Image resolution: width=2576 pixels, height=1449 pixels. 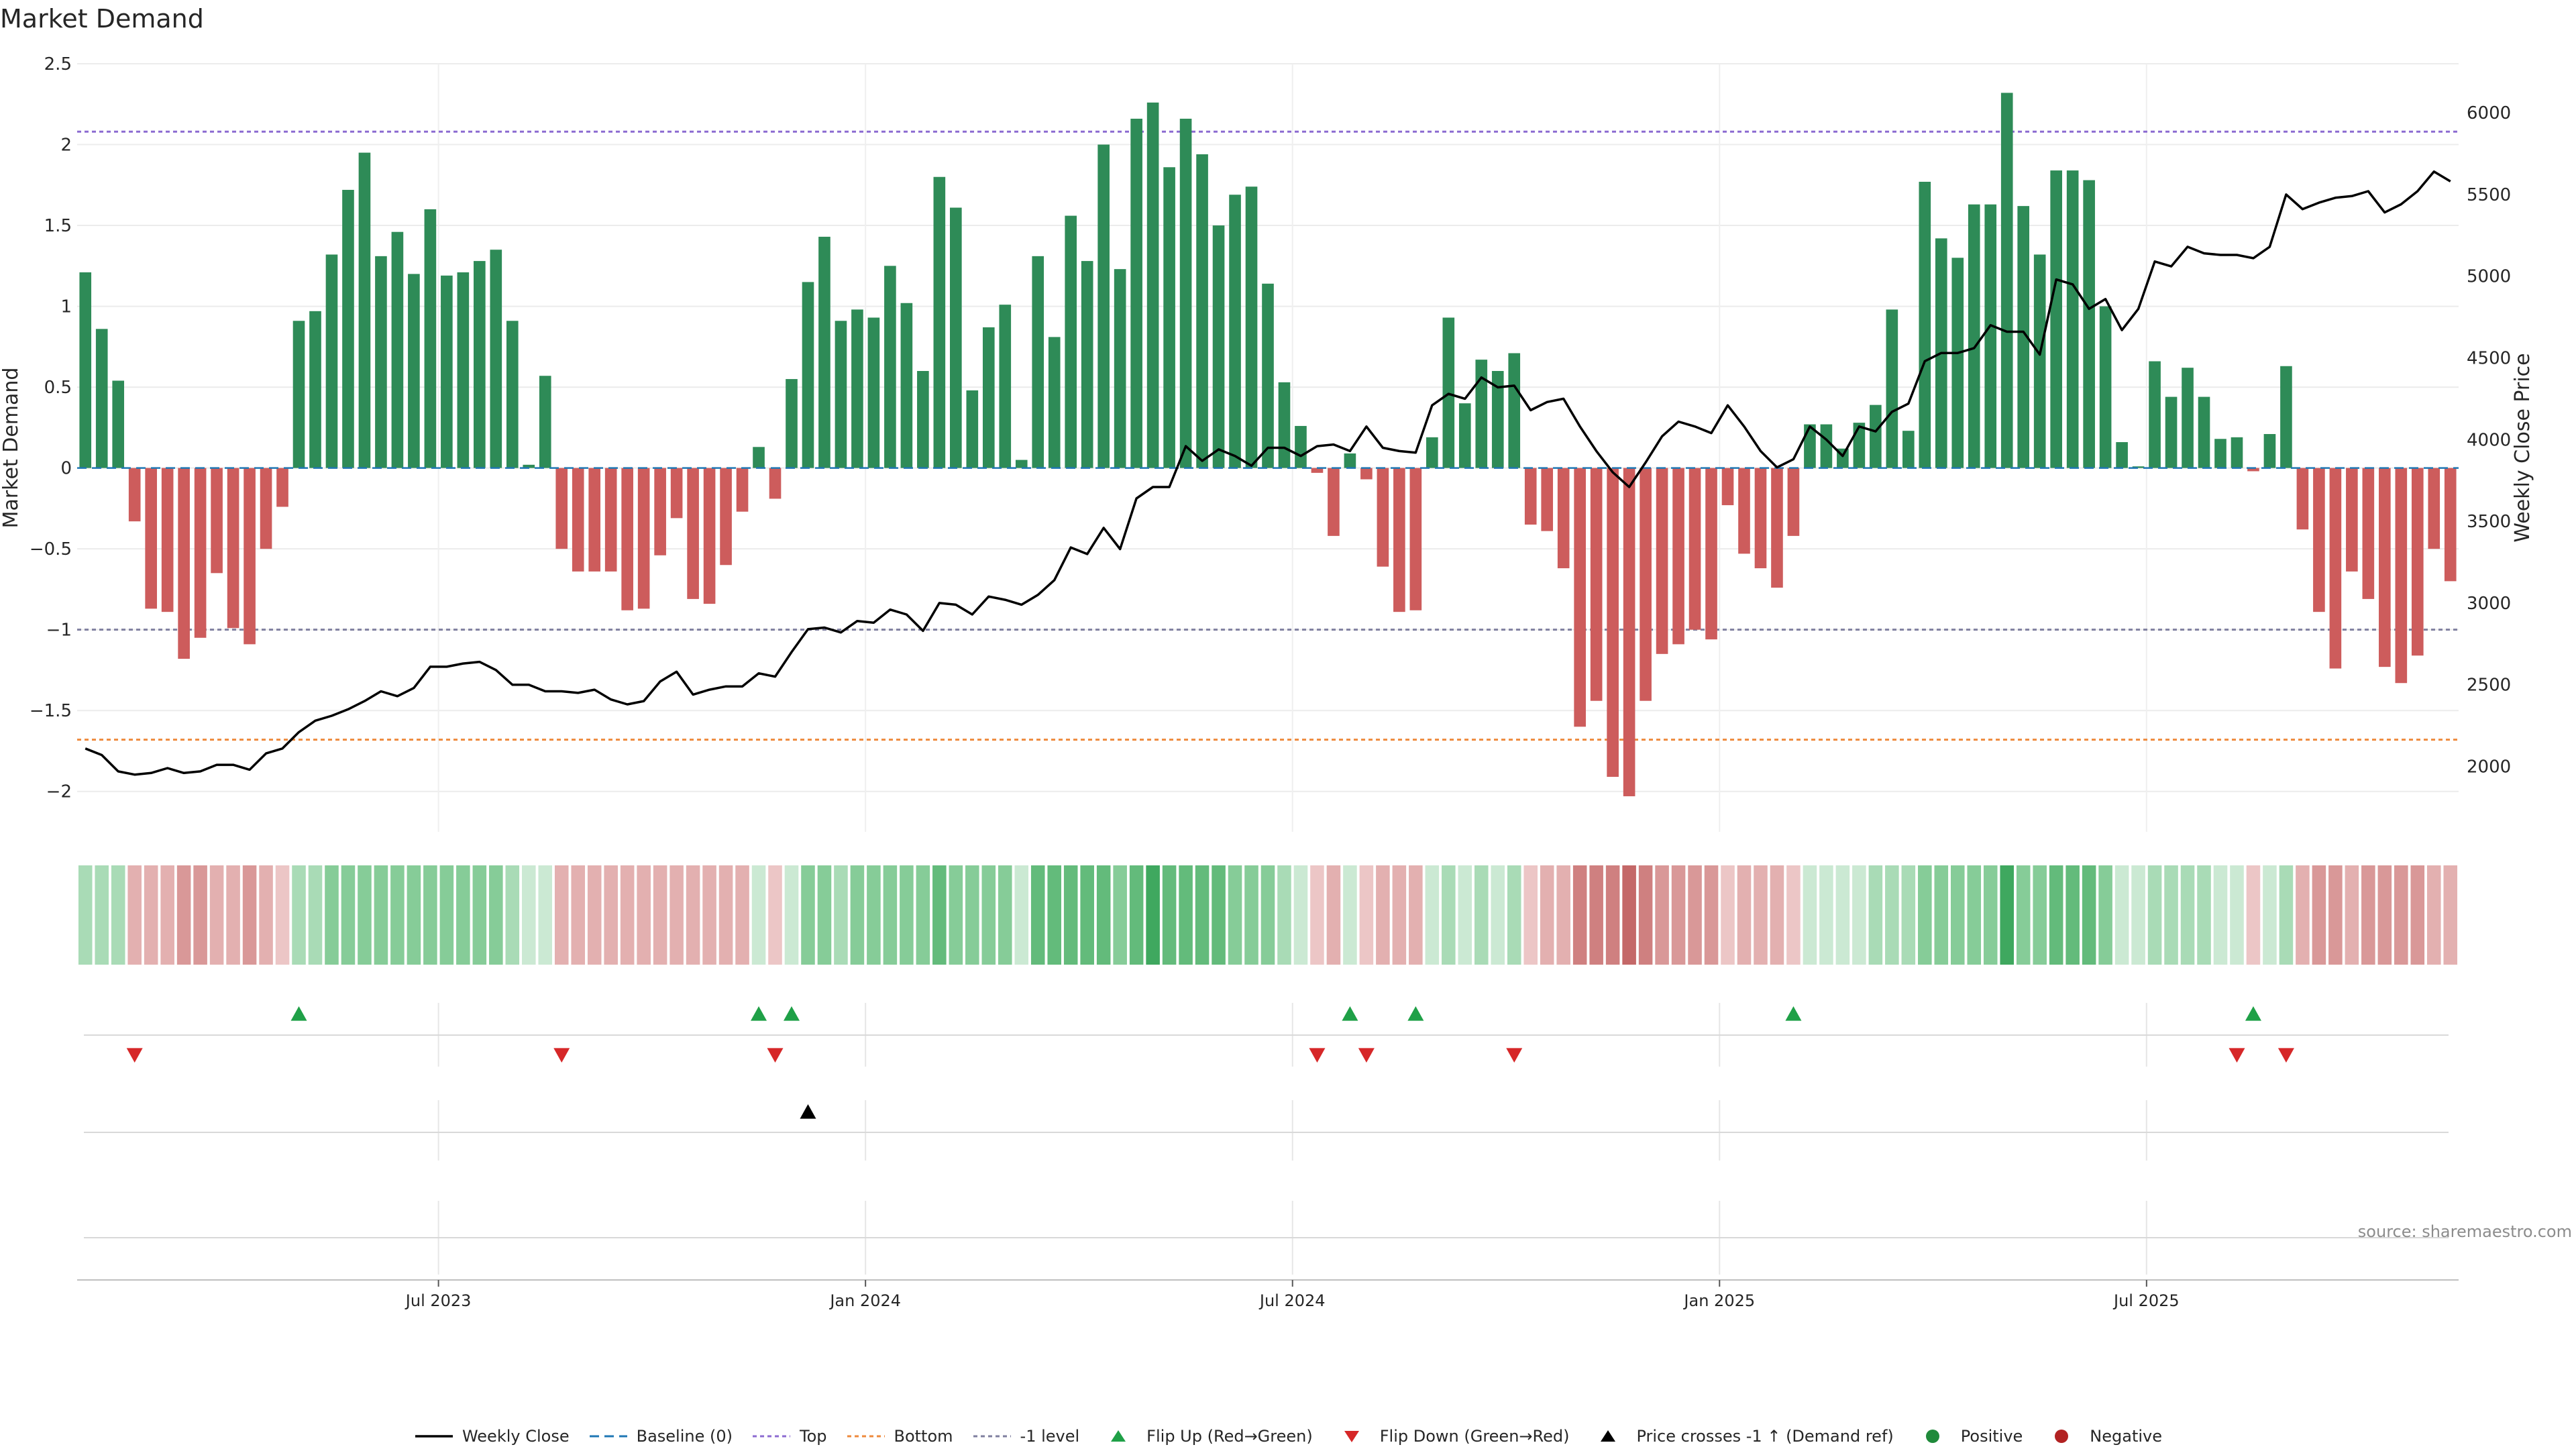 What do you see at coordinates (923, 1436) in the screenshot?
I see `legend-label: Bottom` at bounding box center [923, 1436].